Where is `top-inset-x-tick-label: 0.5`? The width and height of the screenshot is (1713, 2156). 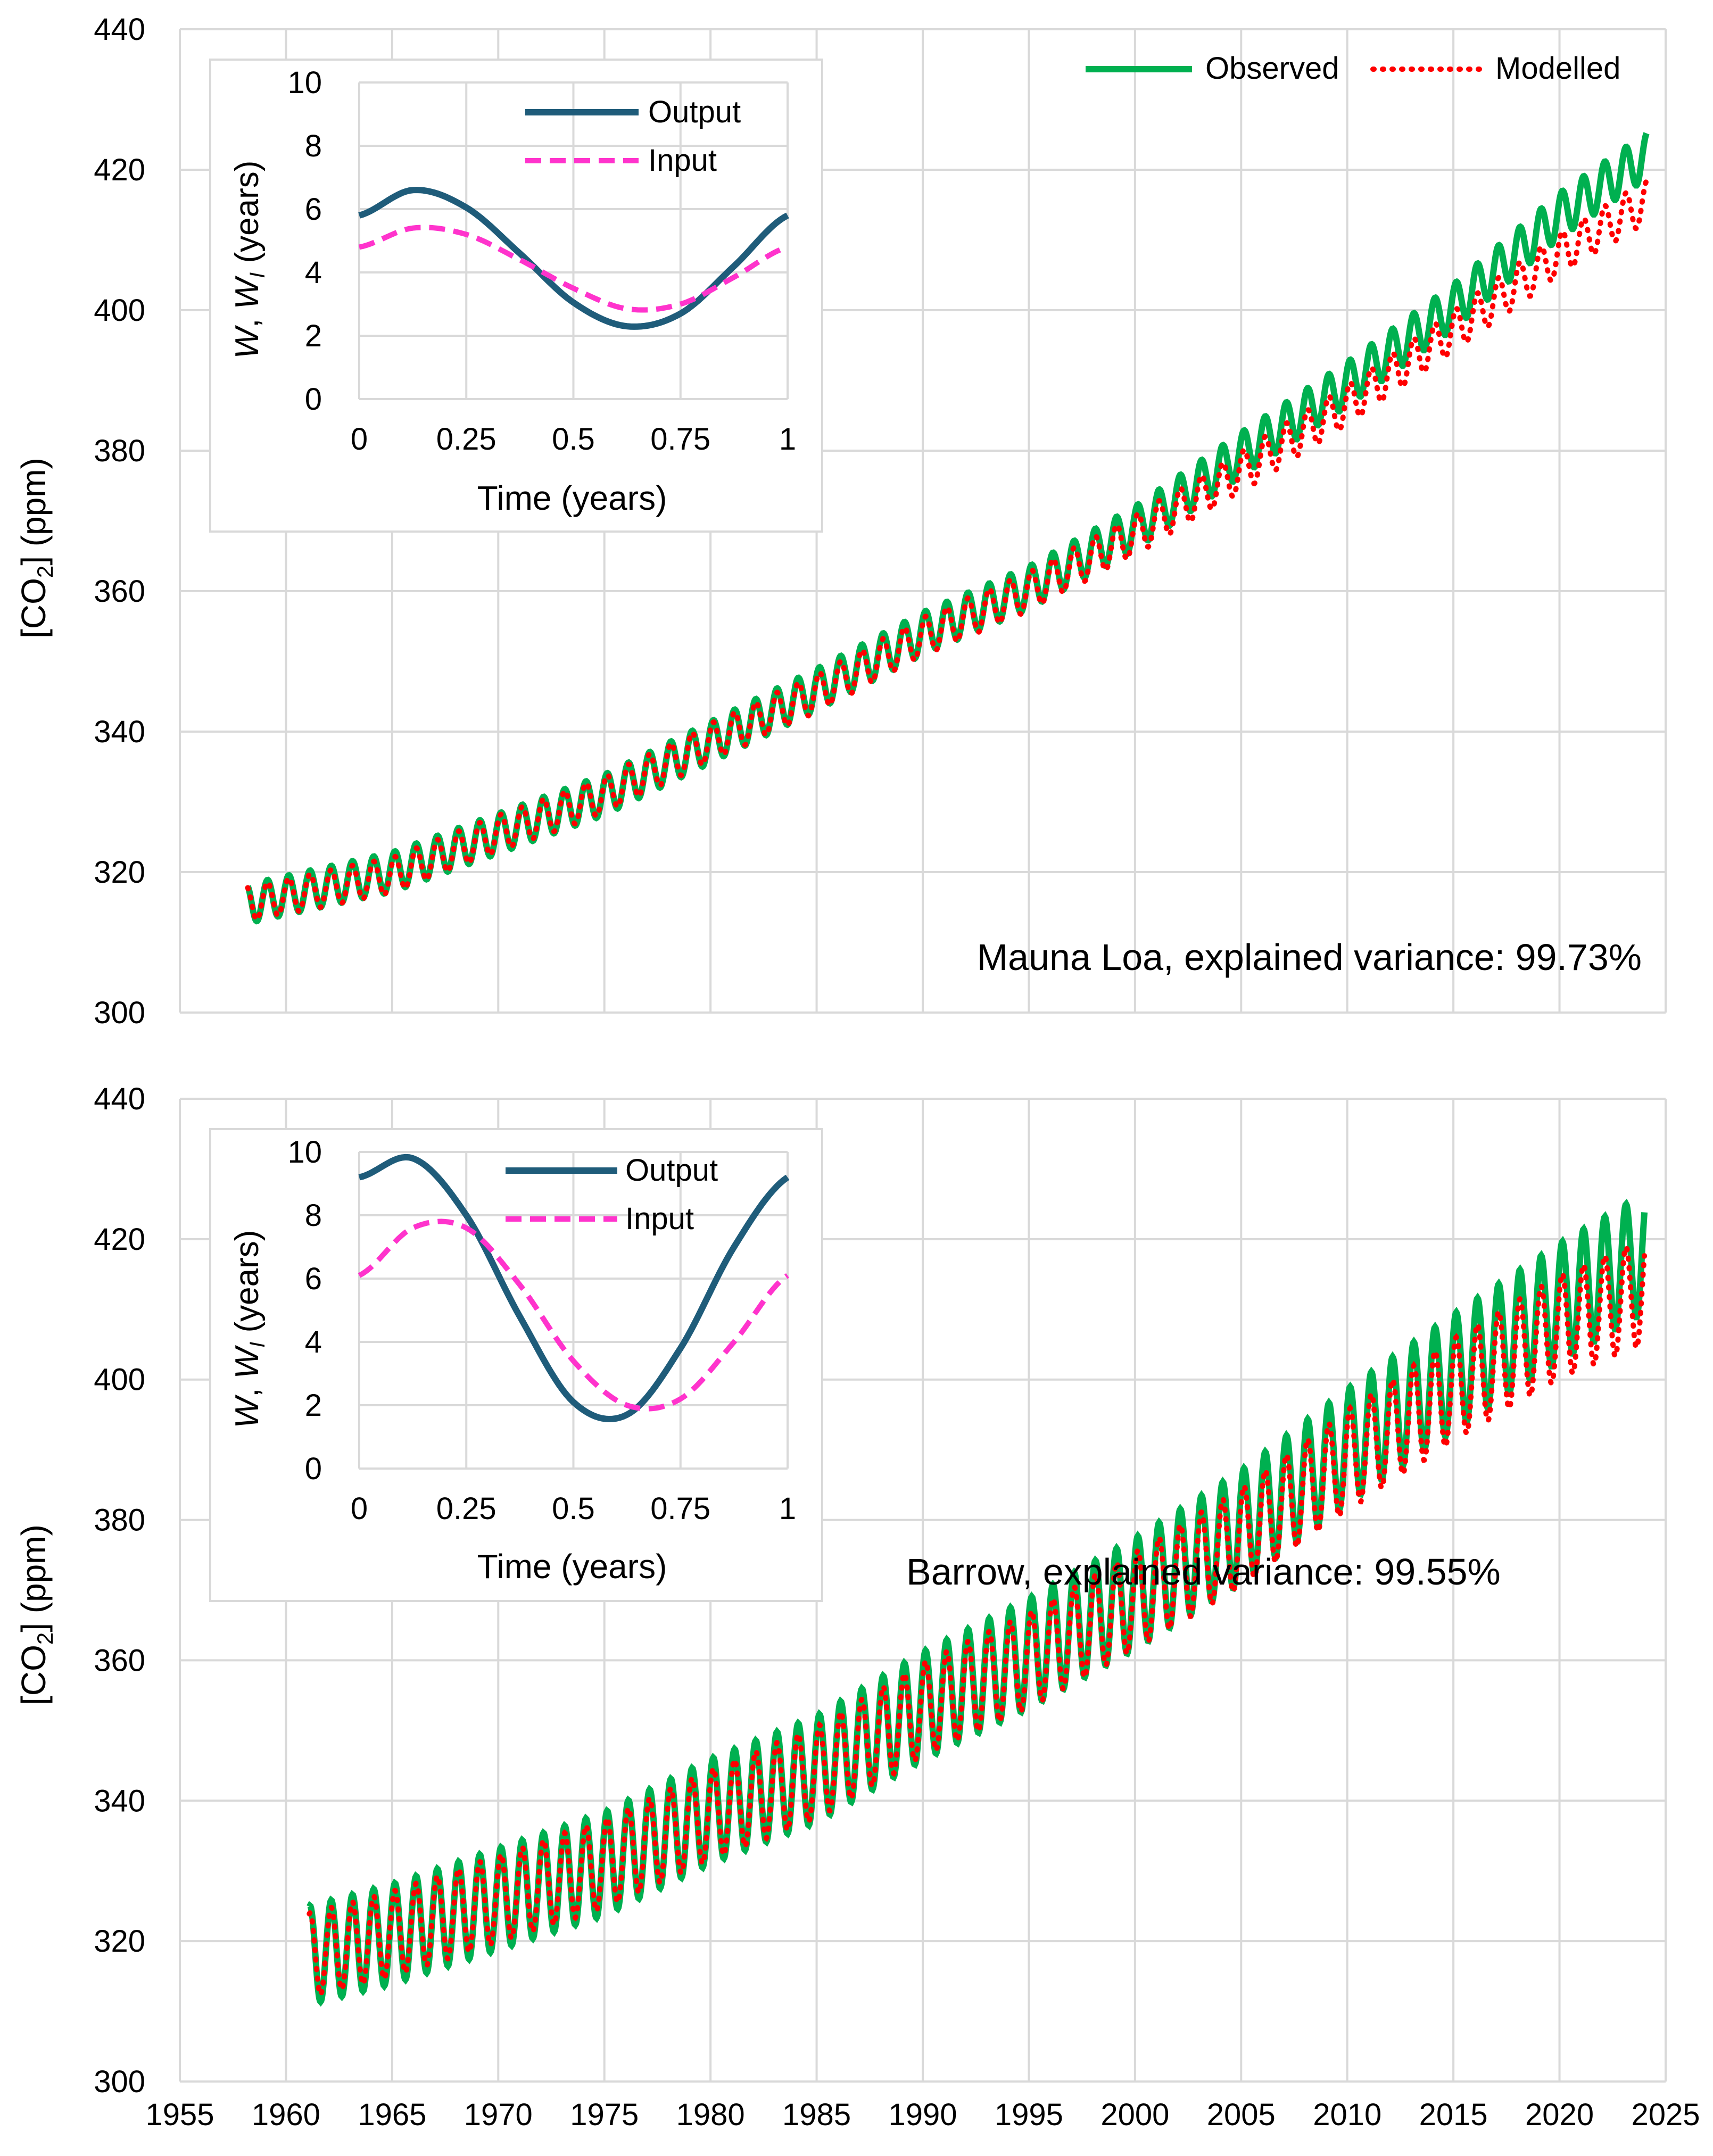
top-inset-x-tick-label: 0.5 is located at coordinates (573, 440).